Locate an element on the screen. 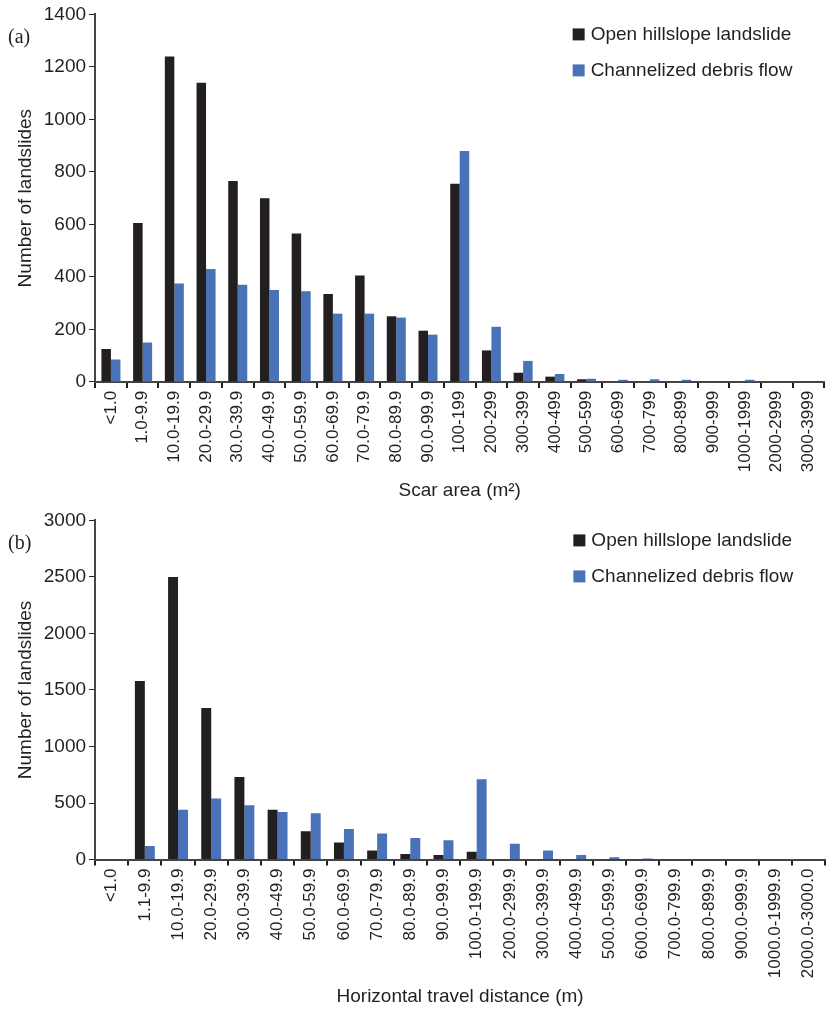  x-tick-label: 600.0-699.9 is located at coordinates (642, 914).